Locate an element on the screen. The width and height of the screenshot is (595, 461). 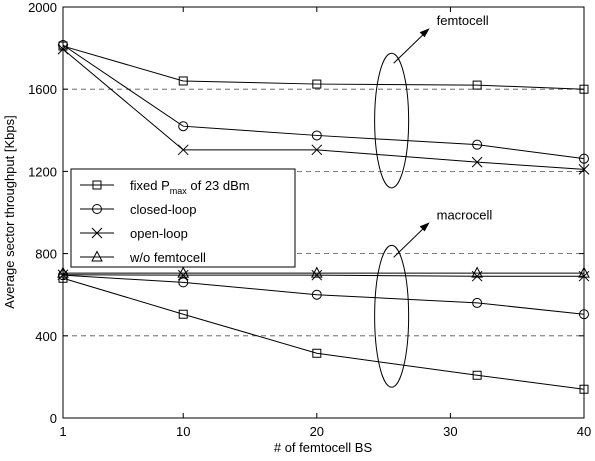
y-tick-label: 1600 is located at coordinates (42, 89).